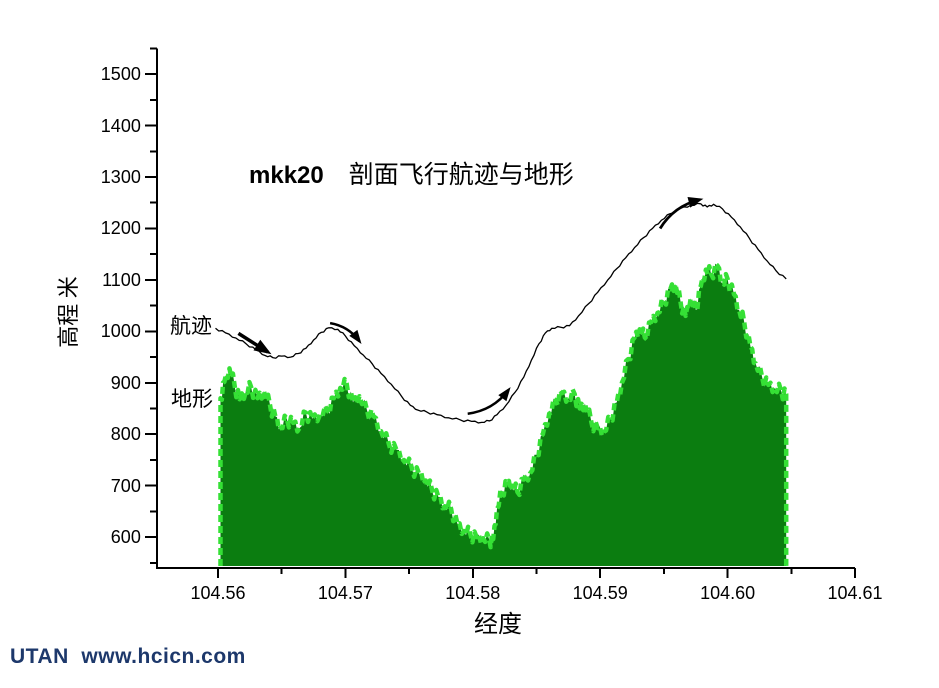  I want to click on x-tick-label: 104.61, so click(855, 593).